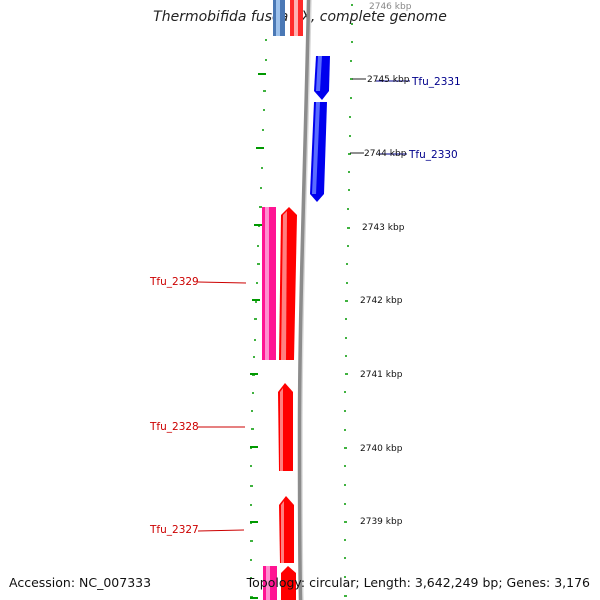  I want to click on gene-tfu-2329-shade, so click(284, 285).